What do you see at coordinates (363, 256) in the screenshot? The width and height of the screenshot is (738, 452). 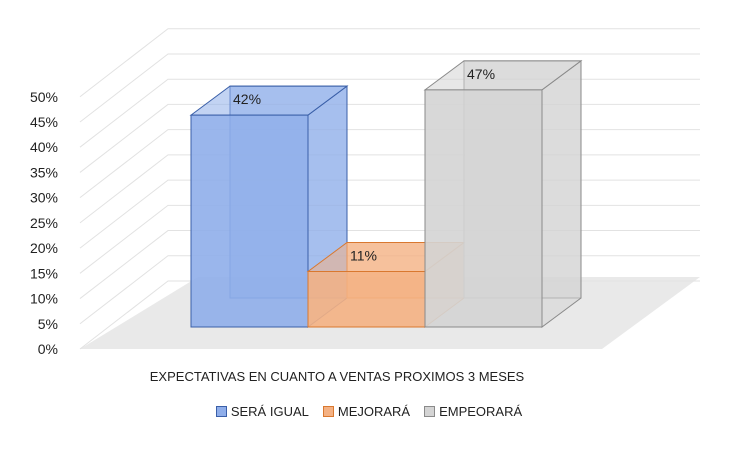 I see `bar-2-data-label: 11%` at bounding box center [363, 256].